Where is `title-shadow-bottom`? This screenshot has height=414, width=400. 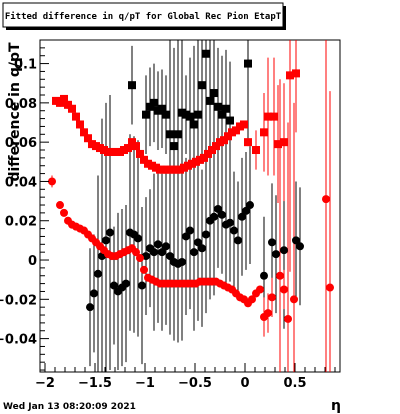 title-shadow-bottom is located at coordinates (146, 28).